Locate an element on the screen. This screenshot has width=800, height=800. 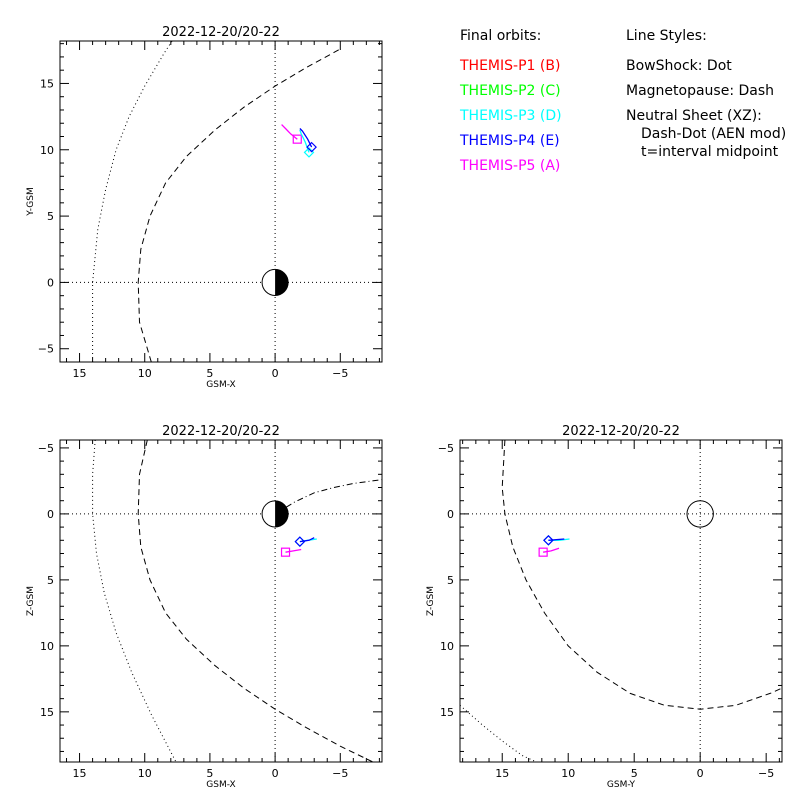
y-axis-label: Y-GSM is located at coordinates (31, 201).